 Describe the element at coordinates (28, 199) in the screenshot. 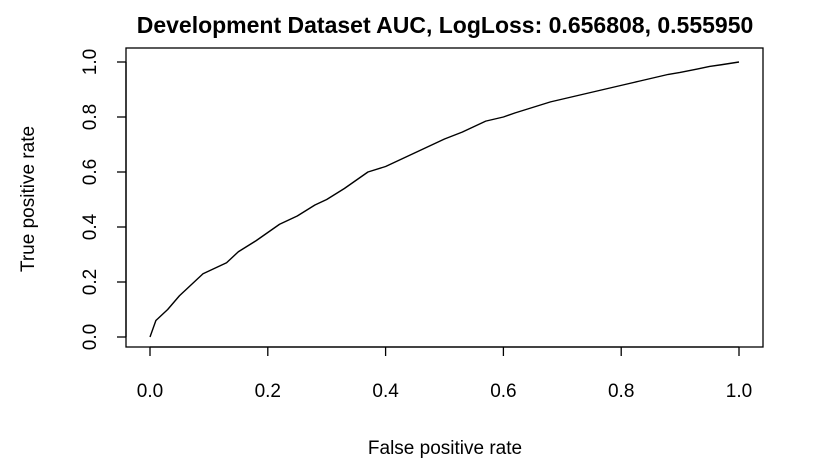

I see `y-axis-label: True positive rate` at that location.